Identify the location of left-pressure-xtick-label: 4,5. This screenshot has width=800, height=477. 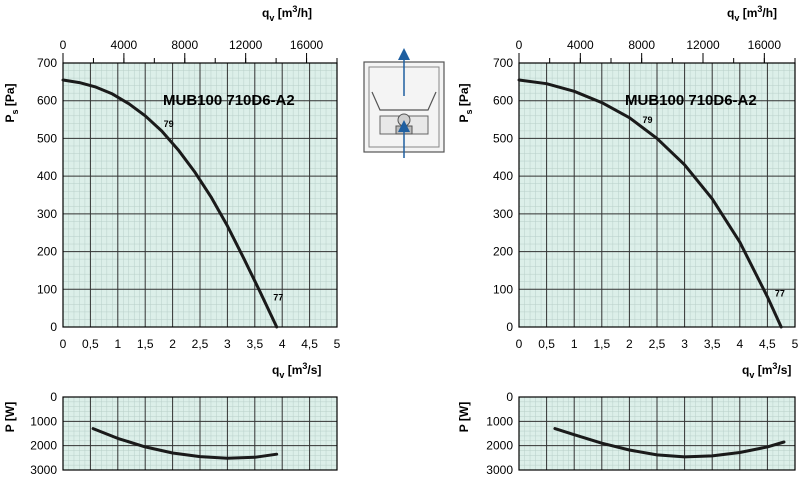
(309, 344).